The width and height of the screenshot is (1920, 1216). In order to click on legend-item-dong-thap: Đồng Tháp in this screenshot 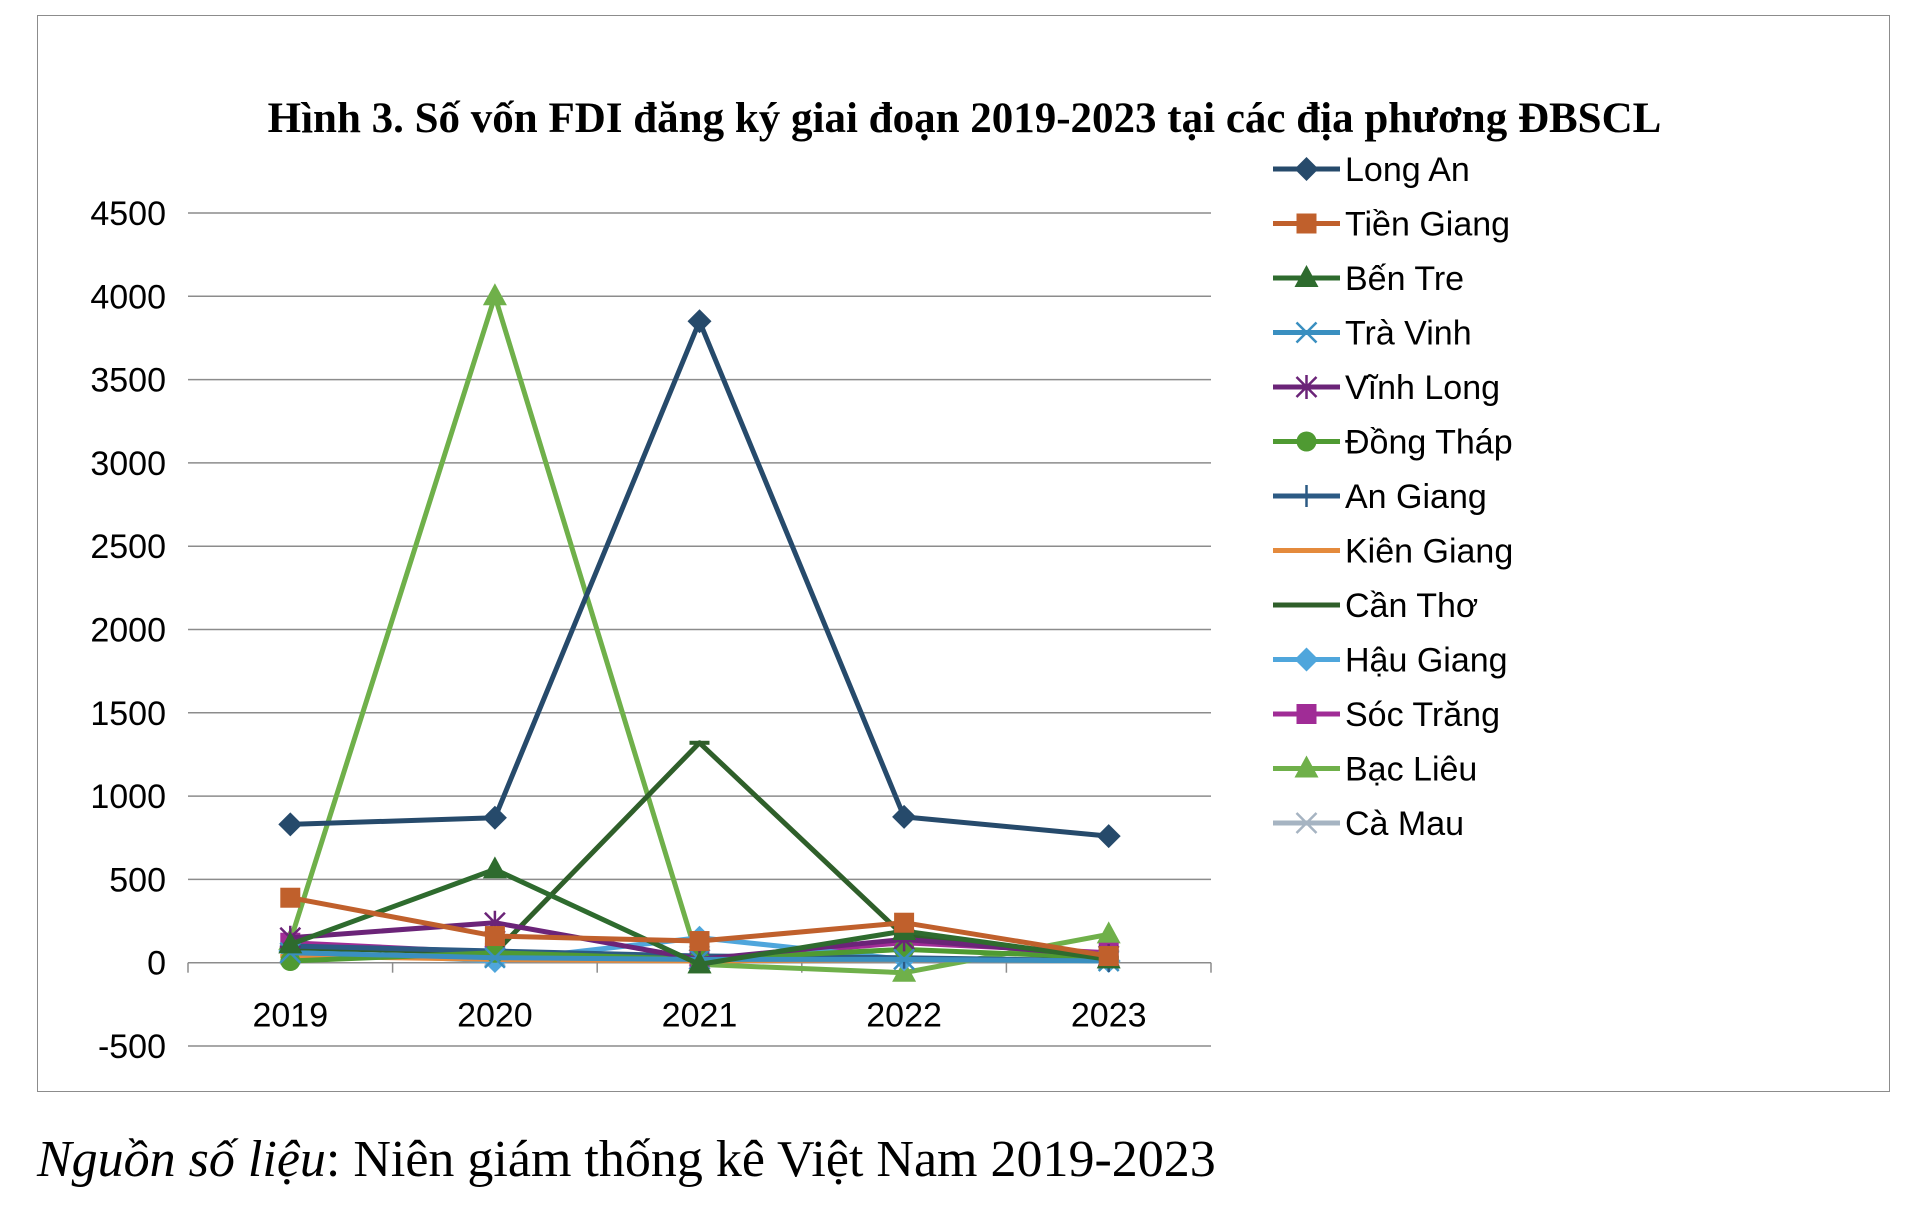, I will do `click(1393, 443)`.